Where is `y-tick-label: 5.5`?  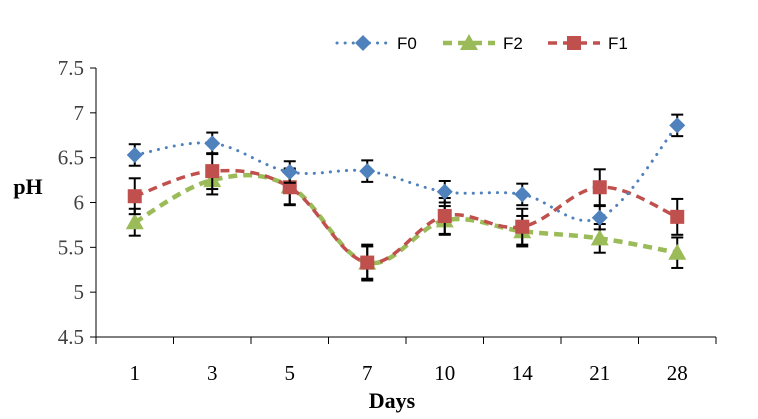 y-tick-label: 5.5 is located at coordinates (71, 247).